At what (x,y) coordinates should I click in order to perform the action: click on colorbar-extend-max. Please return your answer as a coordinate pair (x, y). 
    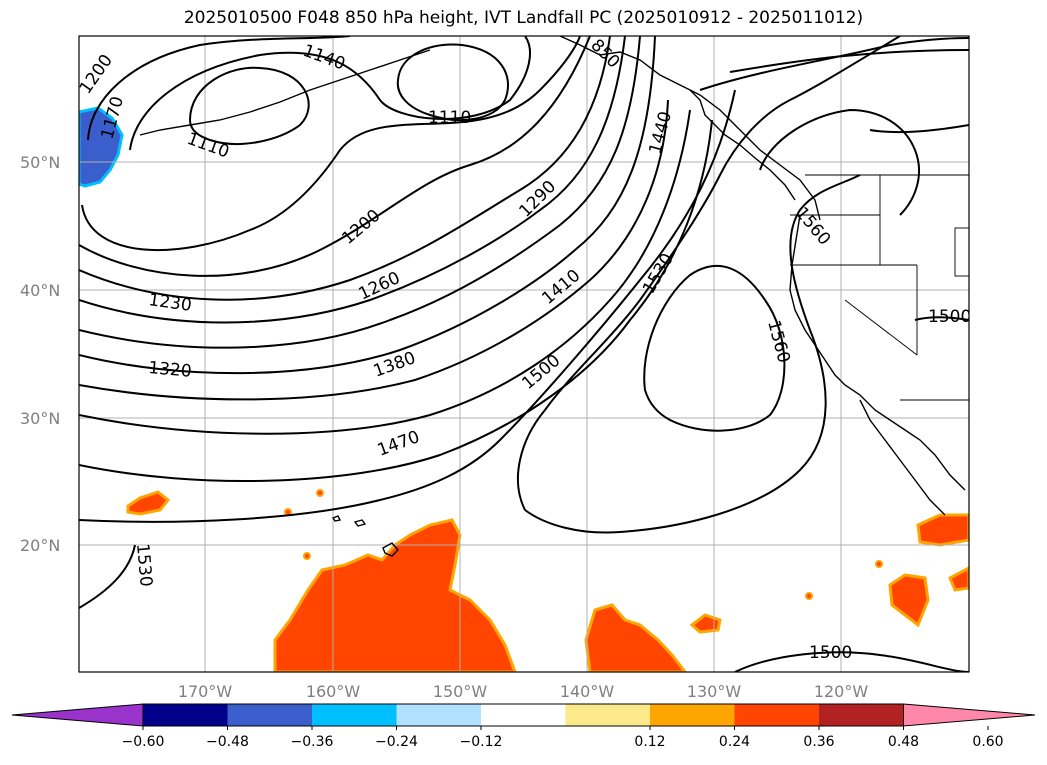
    Looking at the image, I should click on (969, 715).